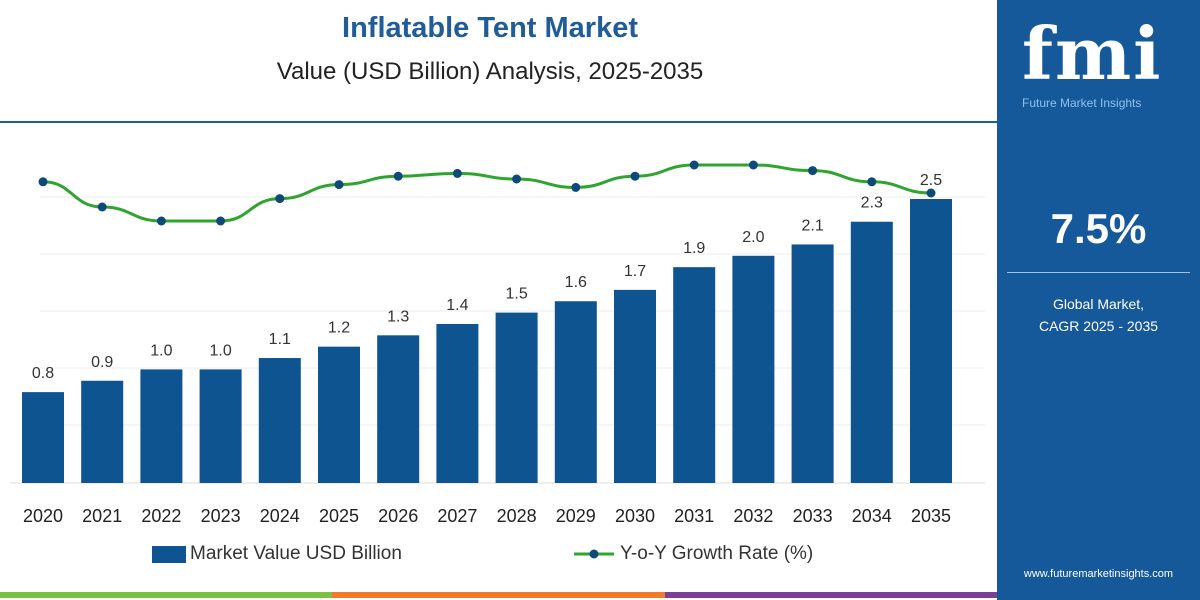 Image resolution: width=1200 pixels, height=600 pixels. What do you see at coordinates (220, 426) in the screenshot?
I see `bar-2023` at bounding box center [220, 426].